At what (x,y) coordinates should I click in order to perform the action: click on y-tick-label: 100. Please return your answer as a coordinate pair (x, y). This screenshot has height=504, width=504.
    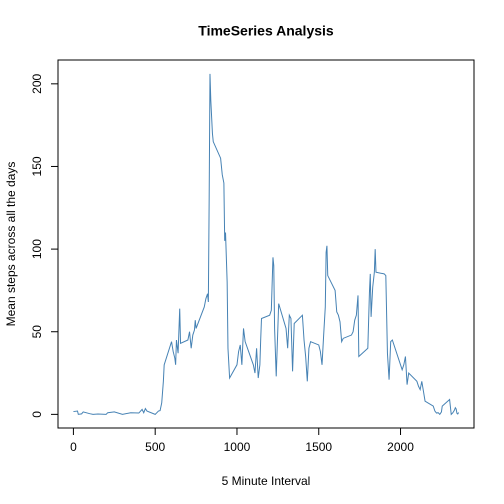
    Looking at the image, I should click on (37, 249).